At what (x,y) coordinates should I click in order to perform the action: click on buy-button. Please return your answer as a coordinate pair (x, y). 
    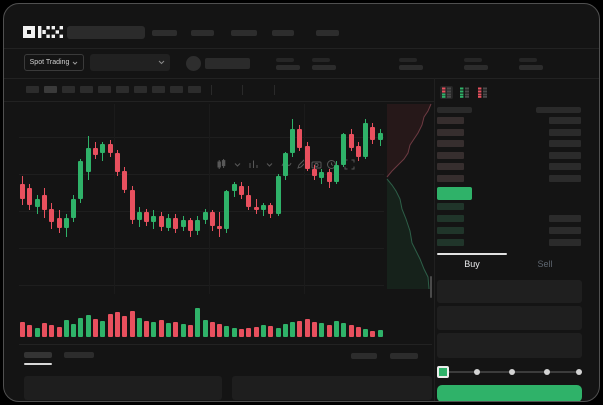
    Looking at the image, I should click on (509, 393).